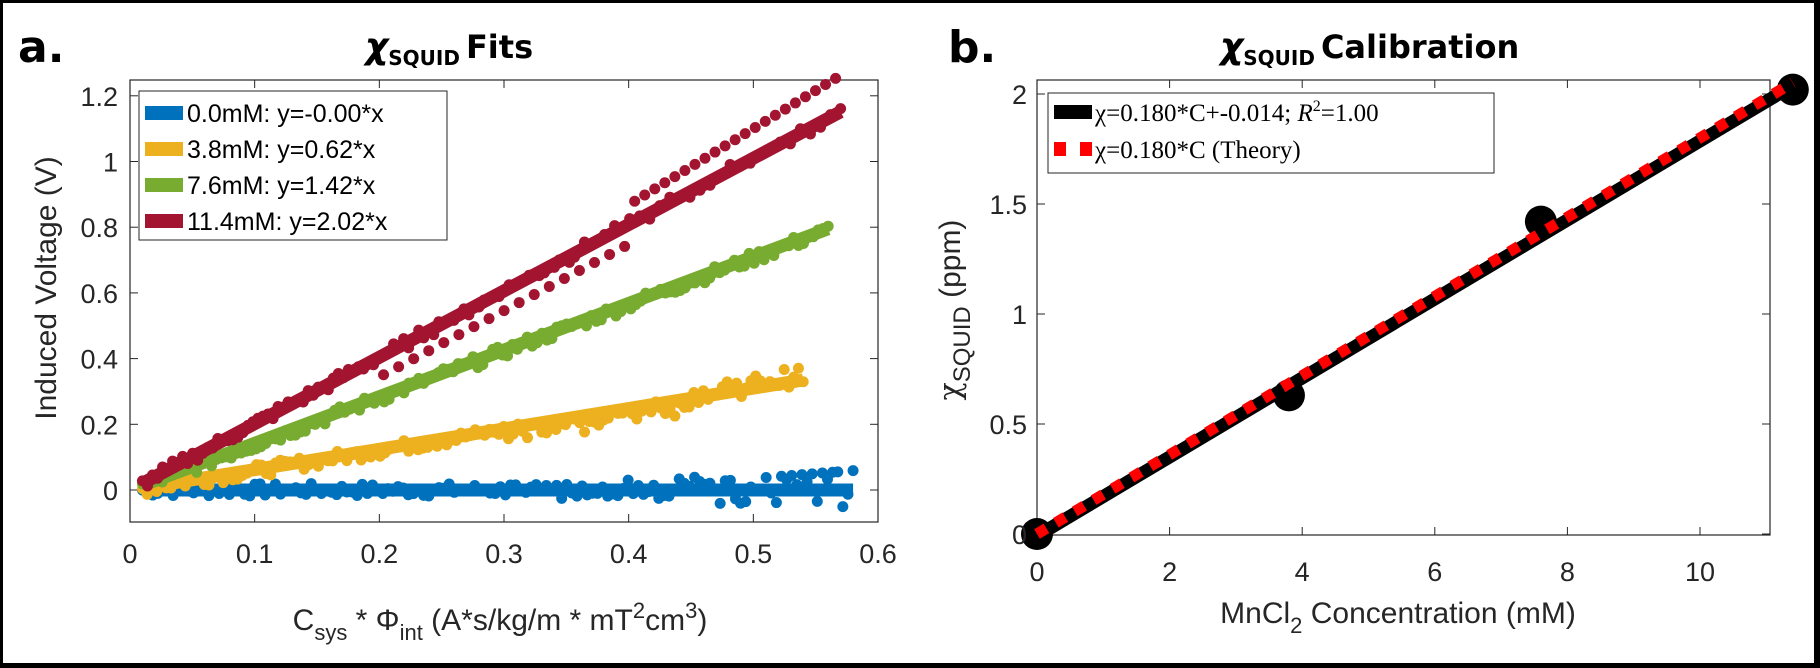 The image size is (1820, 668). I want to click on panel-b-label: b., so click(972, 47).